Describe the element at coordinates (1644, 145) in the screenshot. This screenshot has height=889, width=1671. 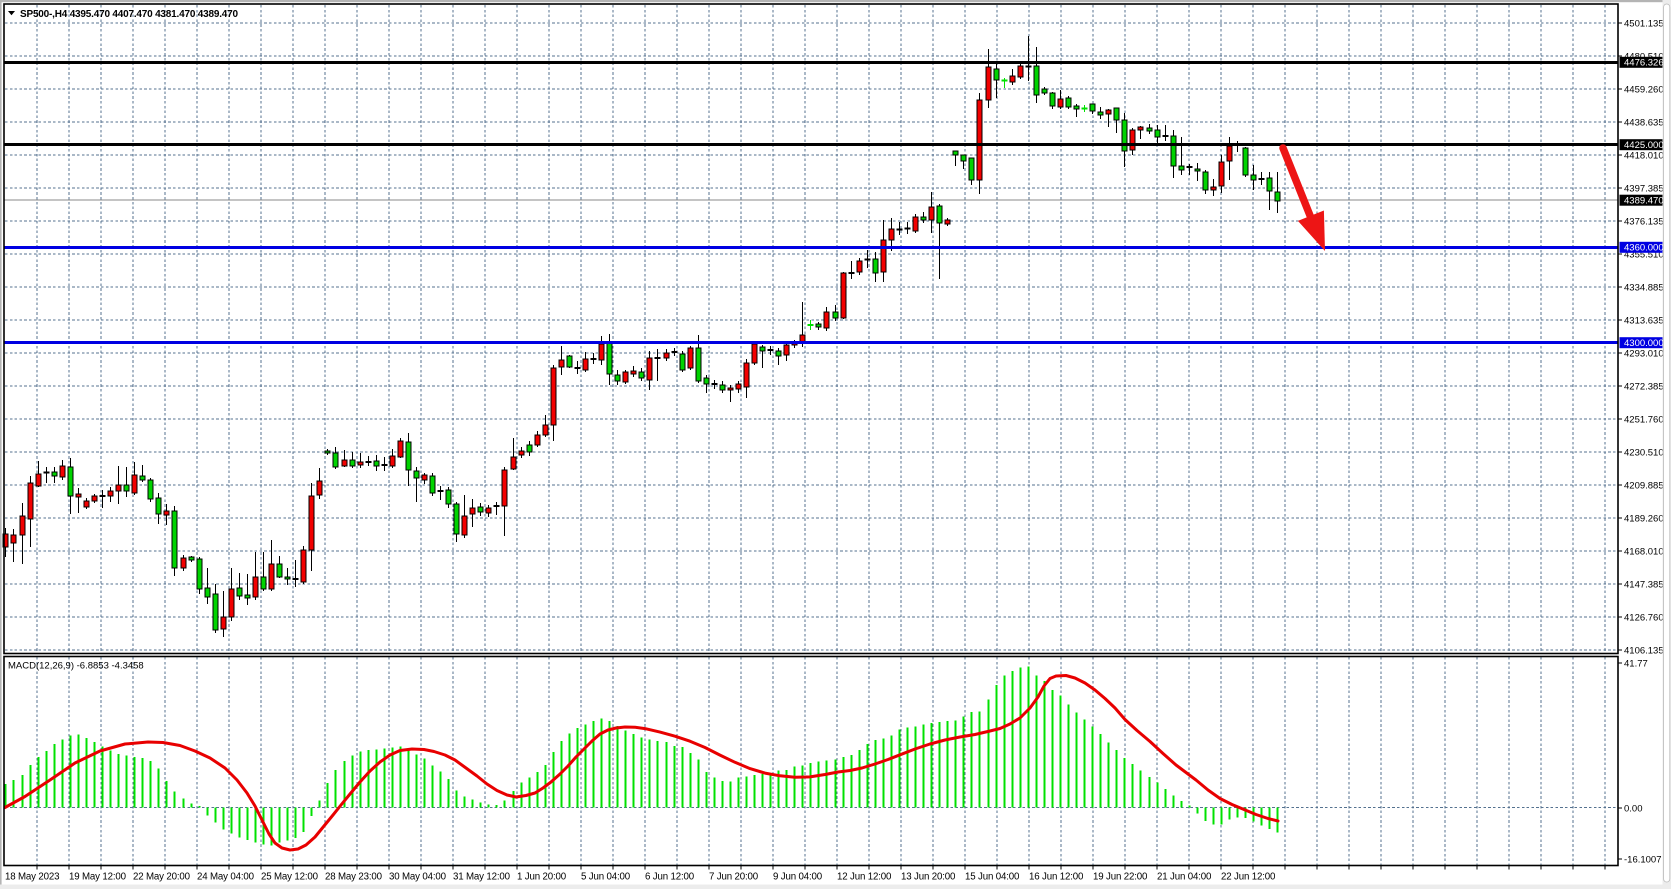
I see `svg-text: 4425.000` at that location.